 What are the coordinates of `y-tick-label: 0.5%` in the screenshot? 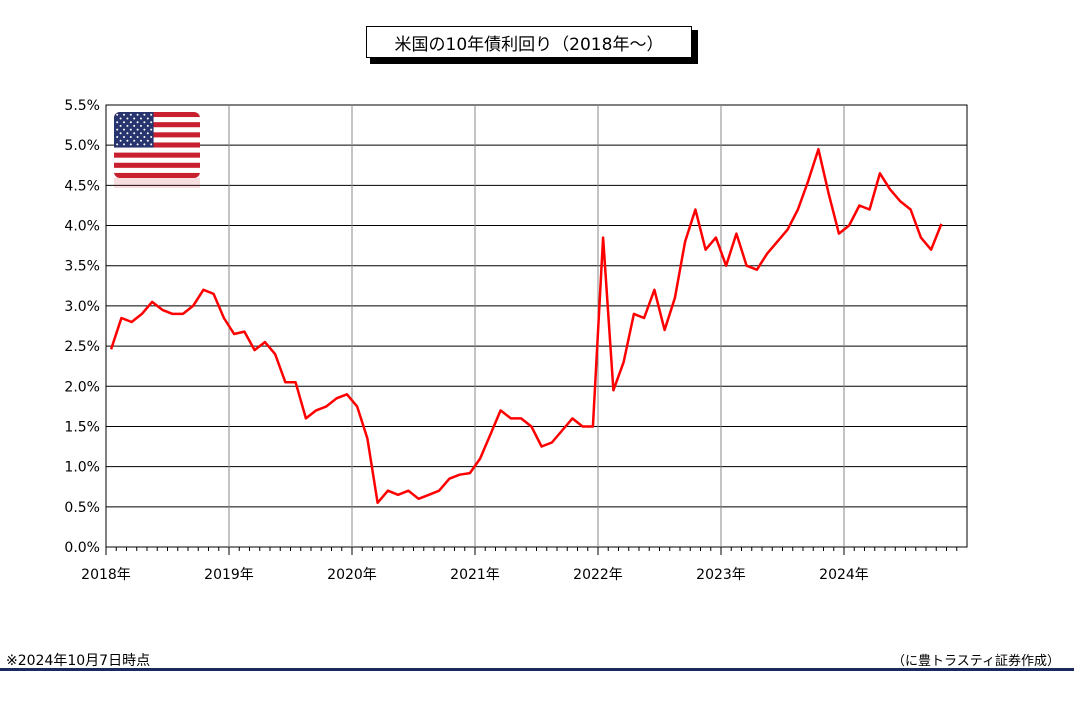 It's located at (82, 508).